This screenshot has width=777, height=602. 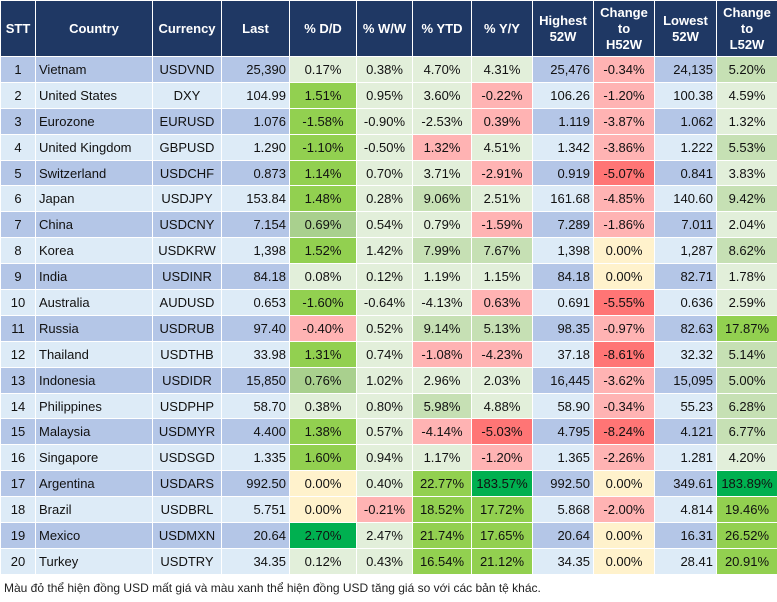 What do you see at coordinates (685, 458) in the screenshot?
I see `cell-low: 1.281` at bounding box center [685, 458].